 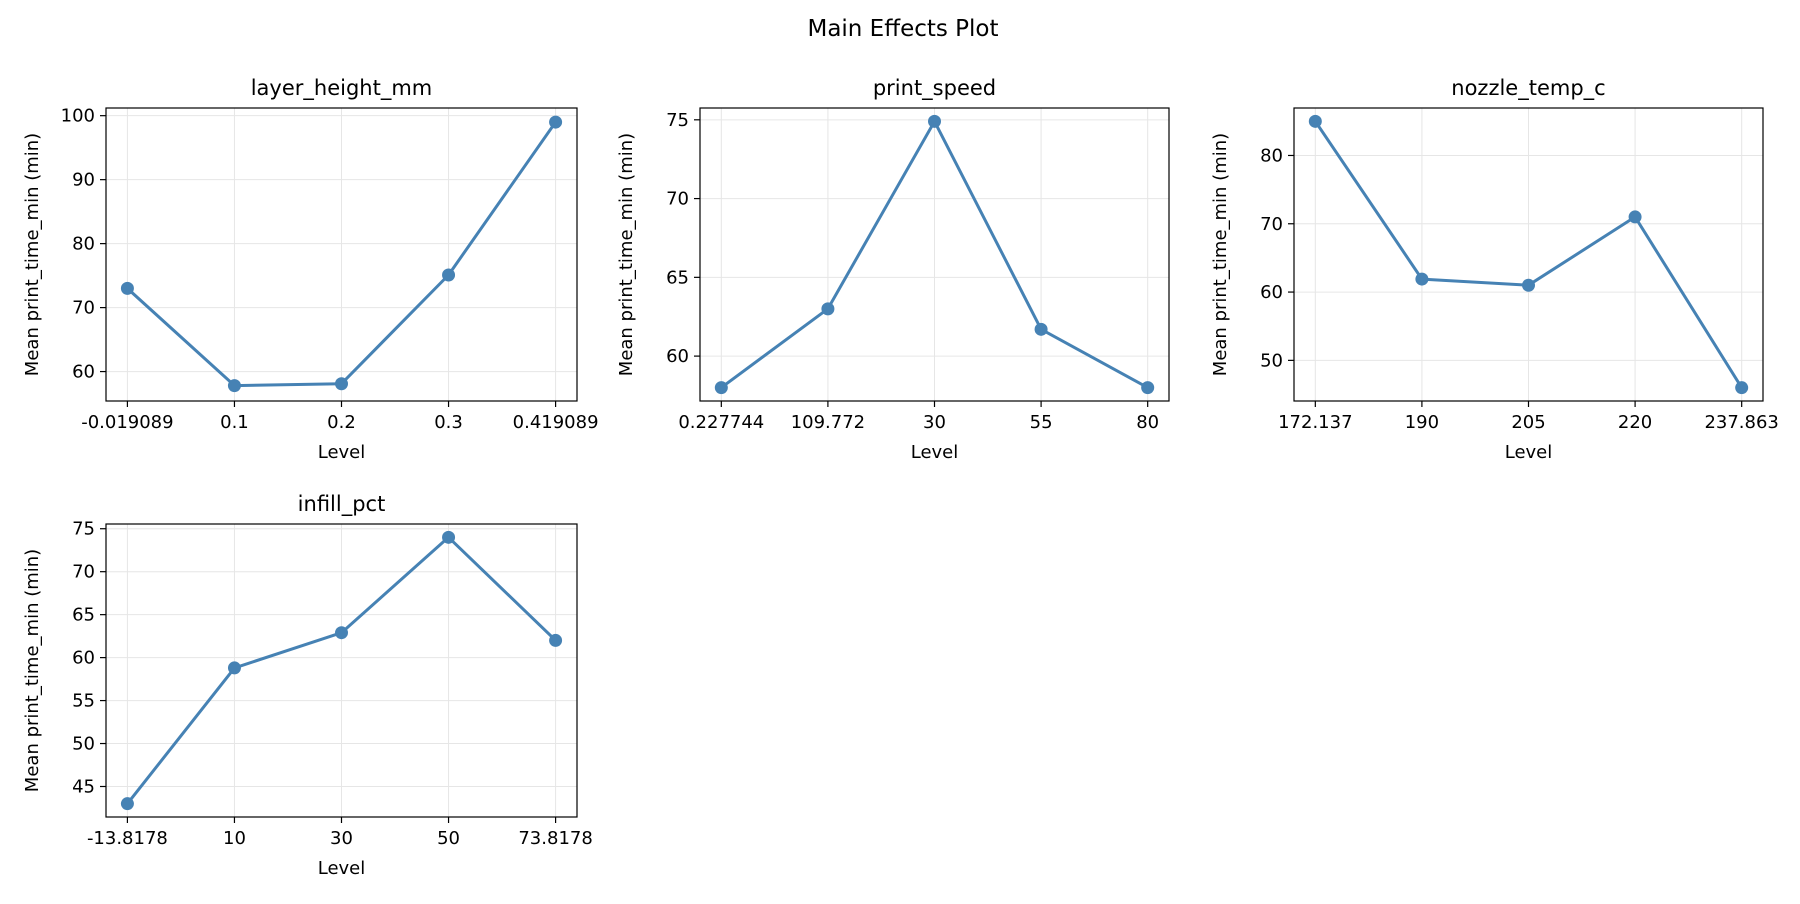 I want to click on x-tick-label: 0.1, so click(x=234, y=422).